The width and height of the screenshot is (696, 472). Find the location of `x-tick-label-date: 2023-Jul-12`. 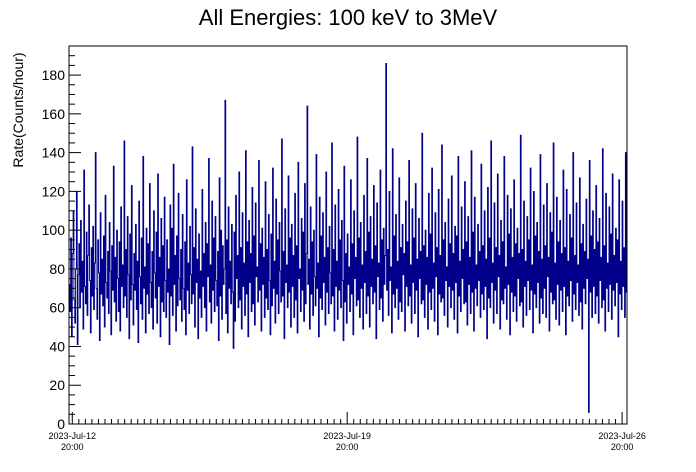

x-tick-label-date: 2023-Jul-12 is located at coordinates (73, 436).